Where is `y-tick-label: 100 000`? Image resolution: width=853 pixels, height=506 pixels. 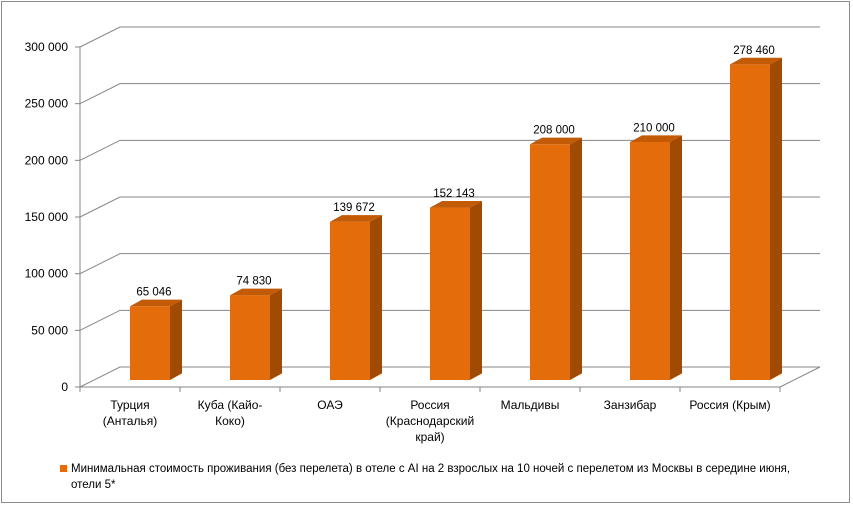
y-tick-label: 100 000 is located at coordinates (47, 274).